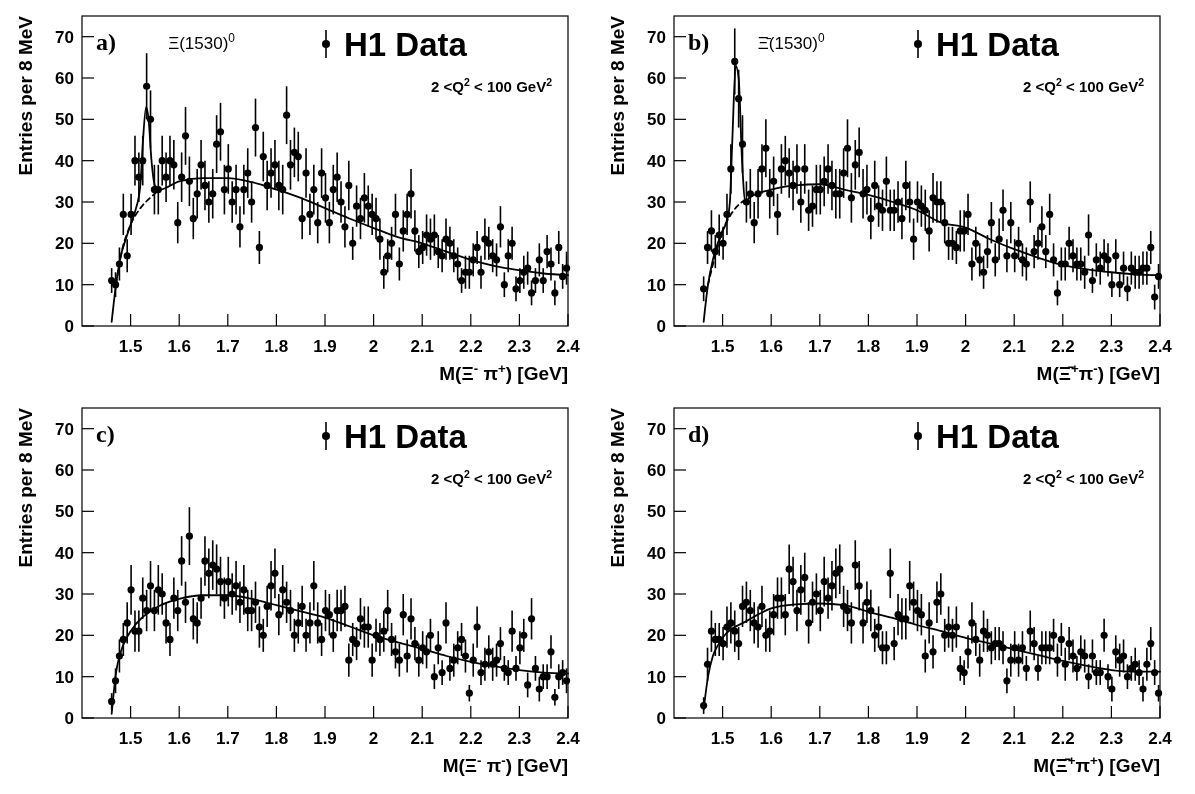 The width and height of the screenshot is (1195, 794). I want to click on x-axis-title: M(Ξ̄$^{+}$π$^{-}$) [GeV], so click(1098, 372).